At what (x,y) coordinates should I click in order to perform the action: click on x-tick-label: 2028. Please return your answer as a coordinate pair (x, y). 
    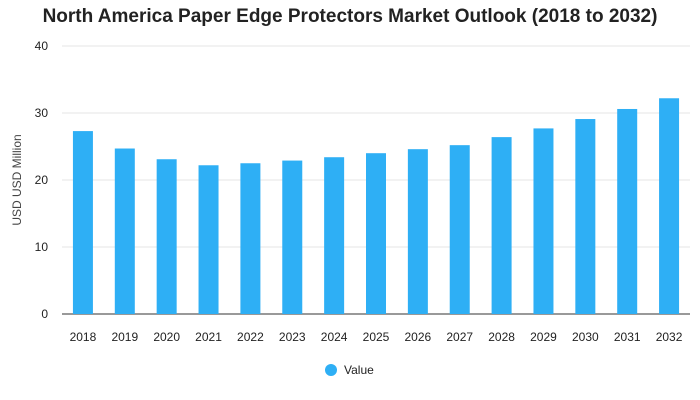
    Looking at the image, I should click on (501, 337).